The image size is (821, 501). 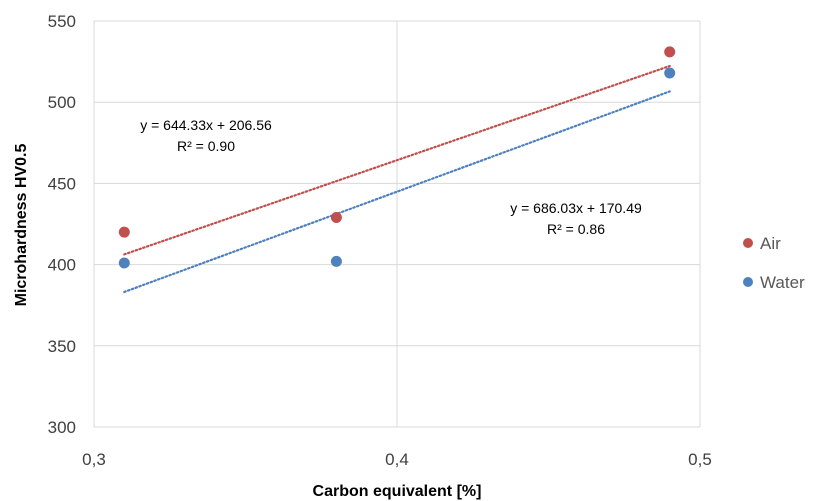 I want to click on legend-air-label: Air, so click(x=770, y=243).